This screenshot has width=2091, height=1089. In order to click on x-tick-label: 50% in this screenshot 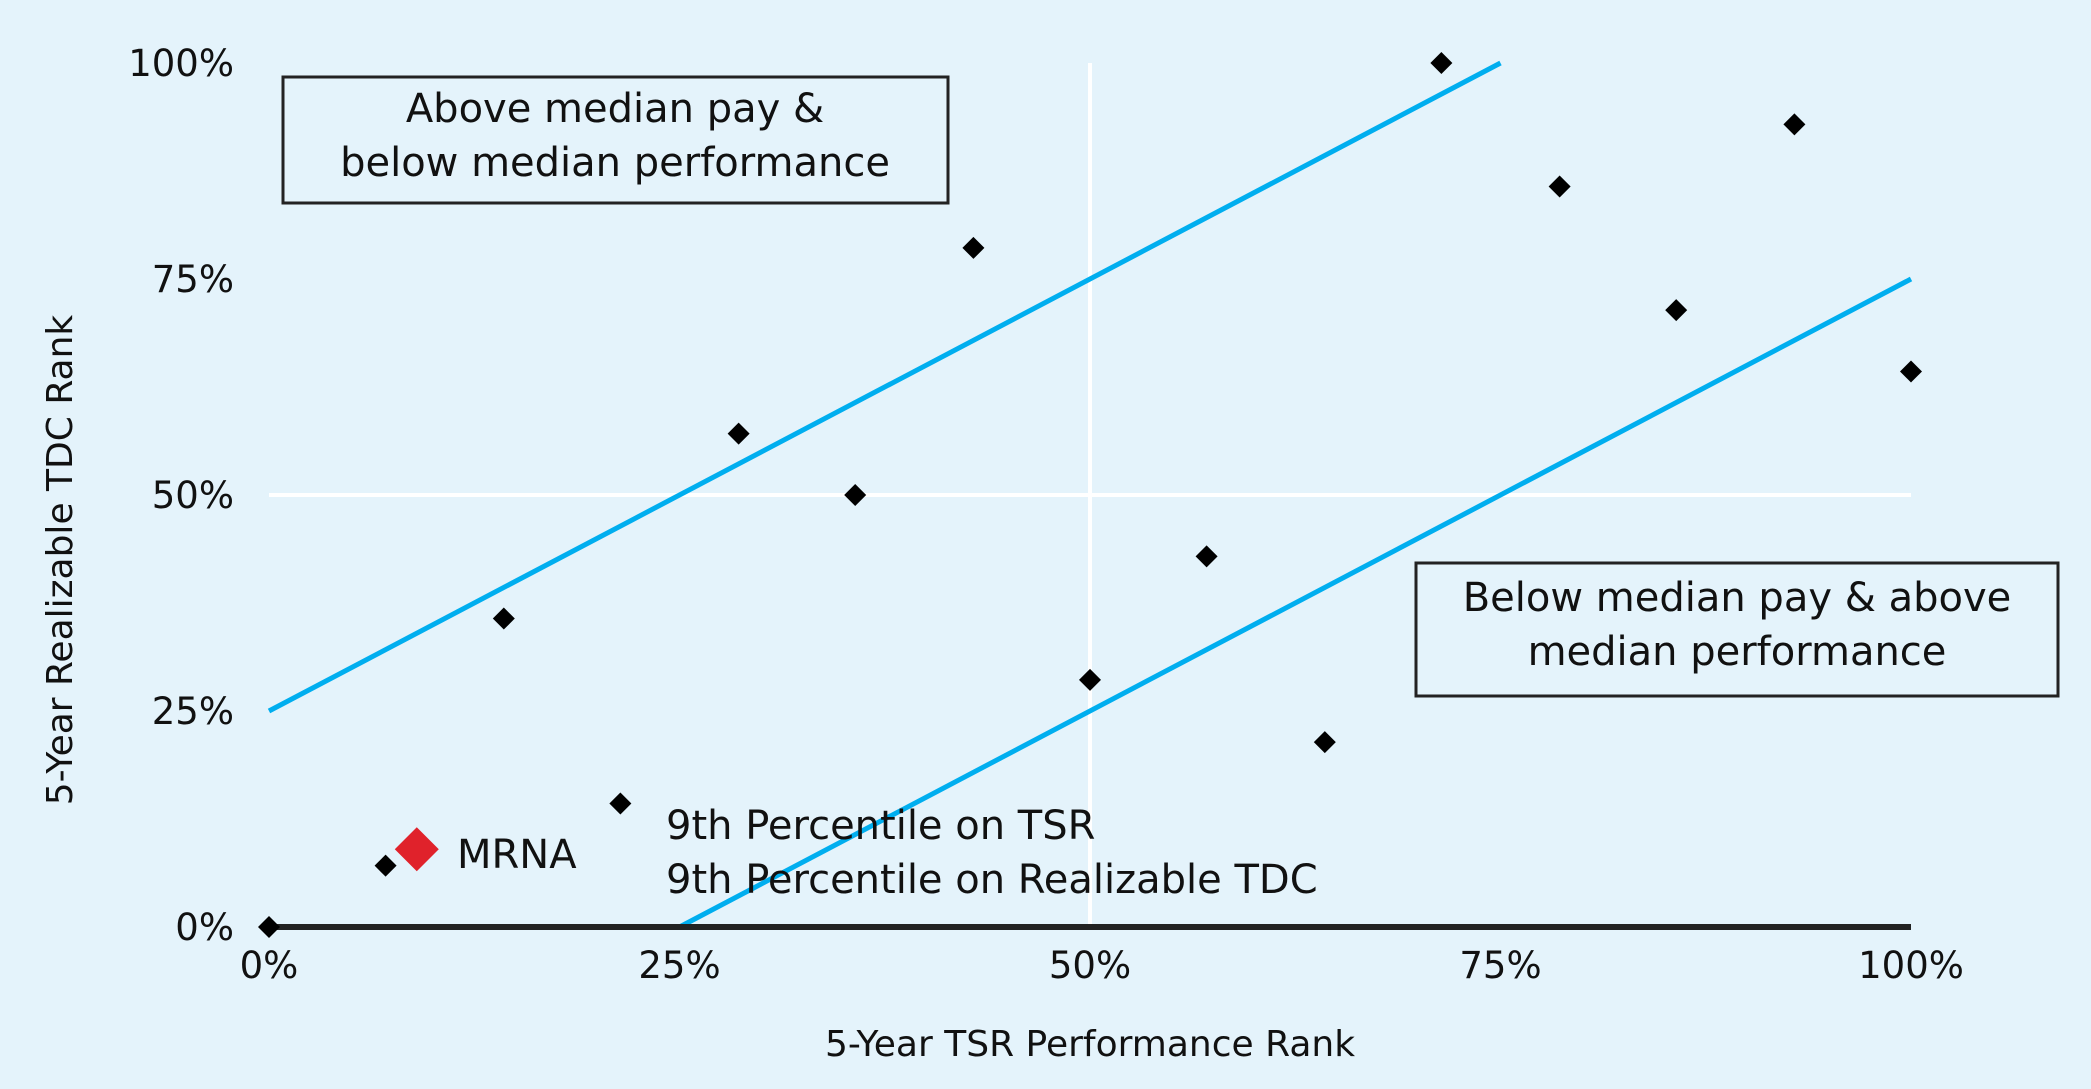, I will do `click(1090, 965)`.